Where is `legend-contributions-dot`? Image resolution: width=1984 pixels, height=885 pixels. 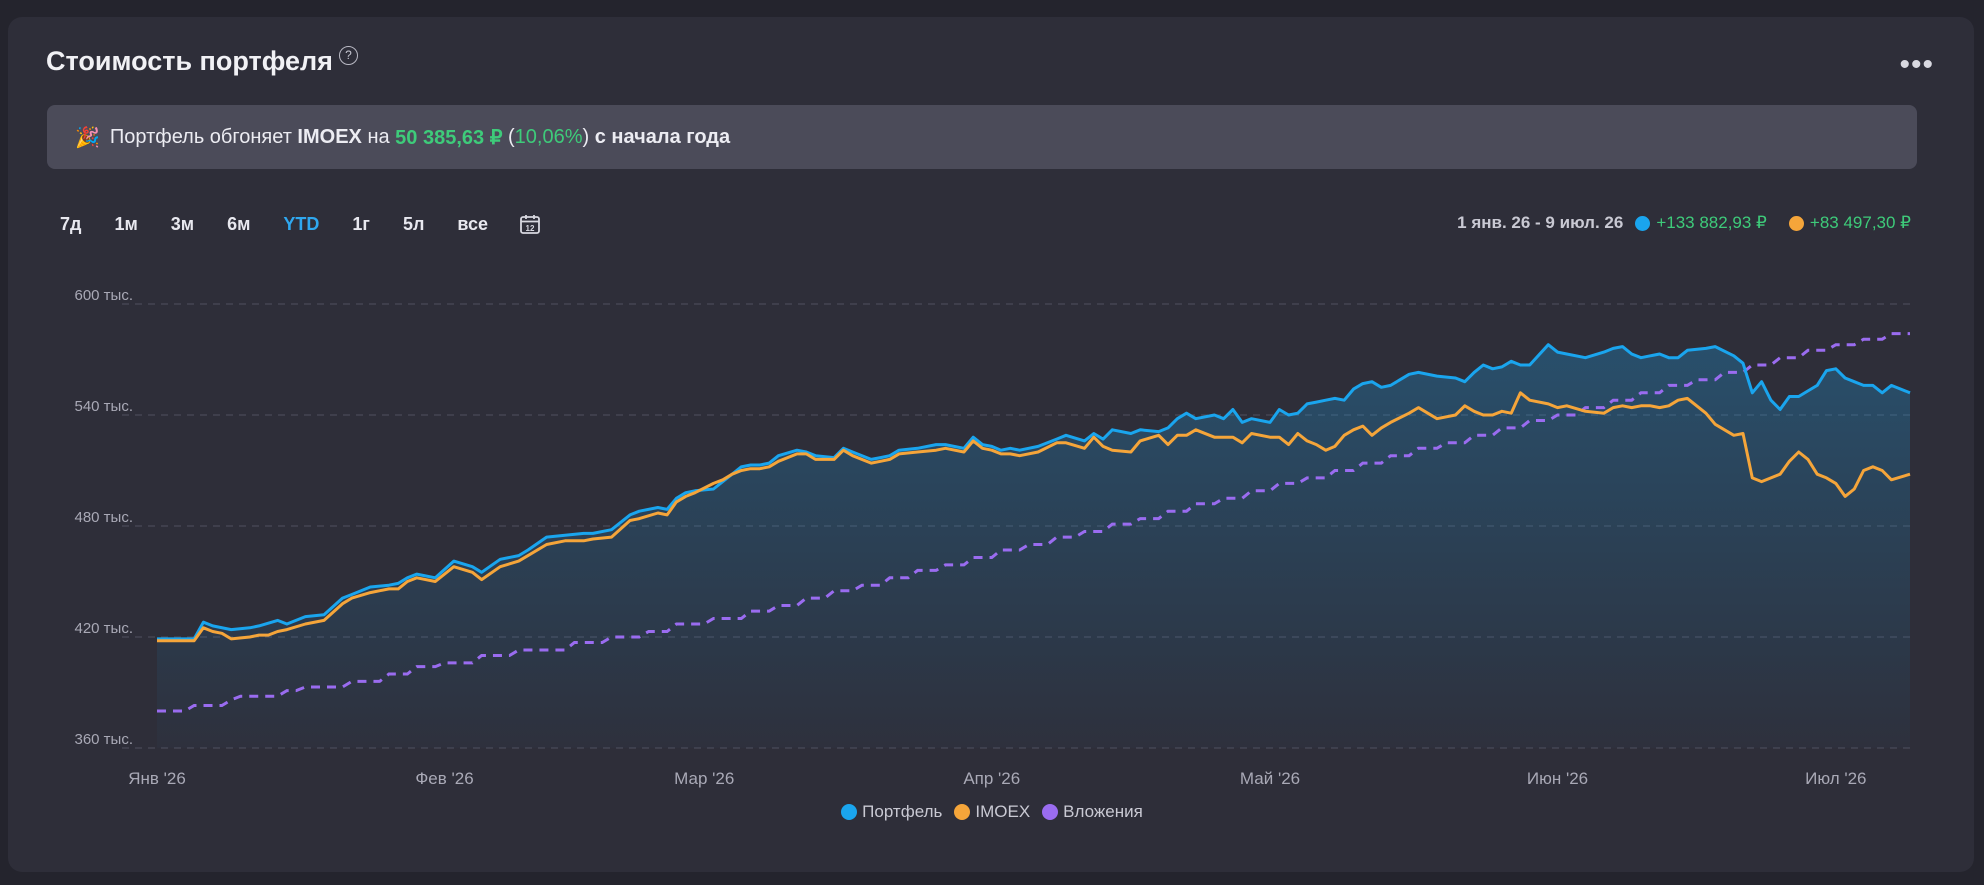
legend-contributions-dot is located at coordinates (1050, 812).